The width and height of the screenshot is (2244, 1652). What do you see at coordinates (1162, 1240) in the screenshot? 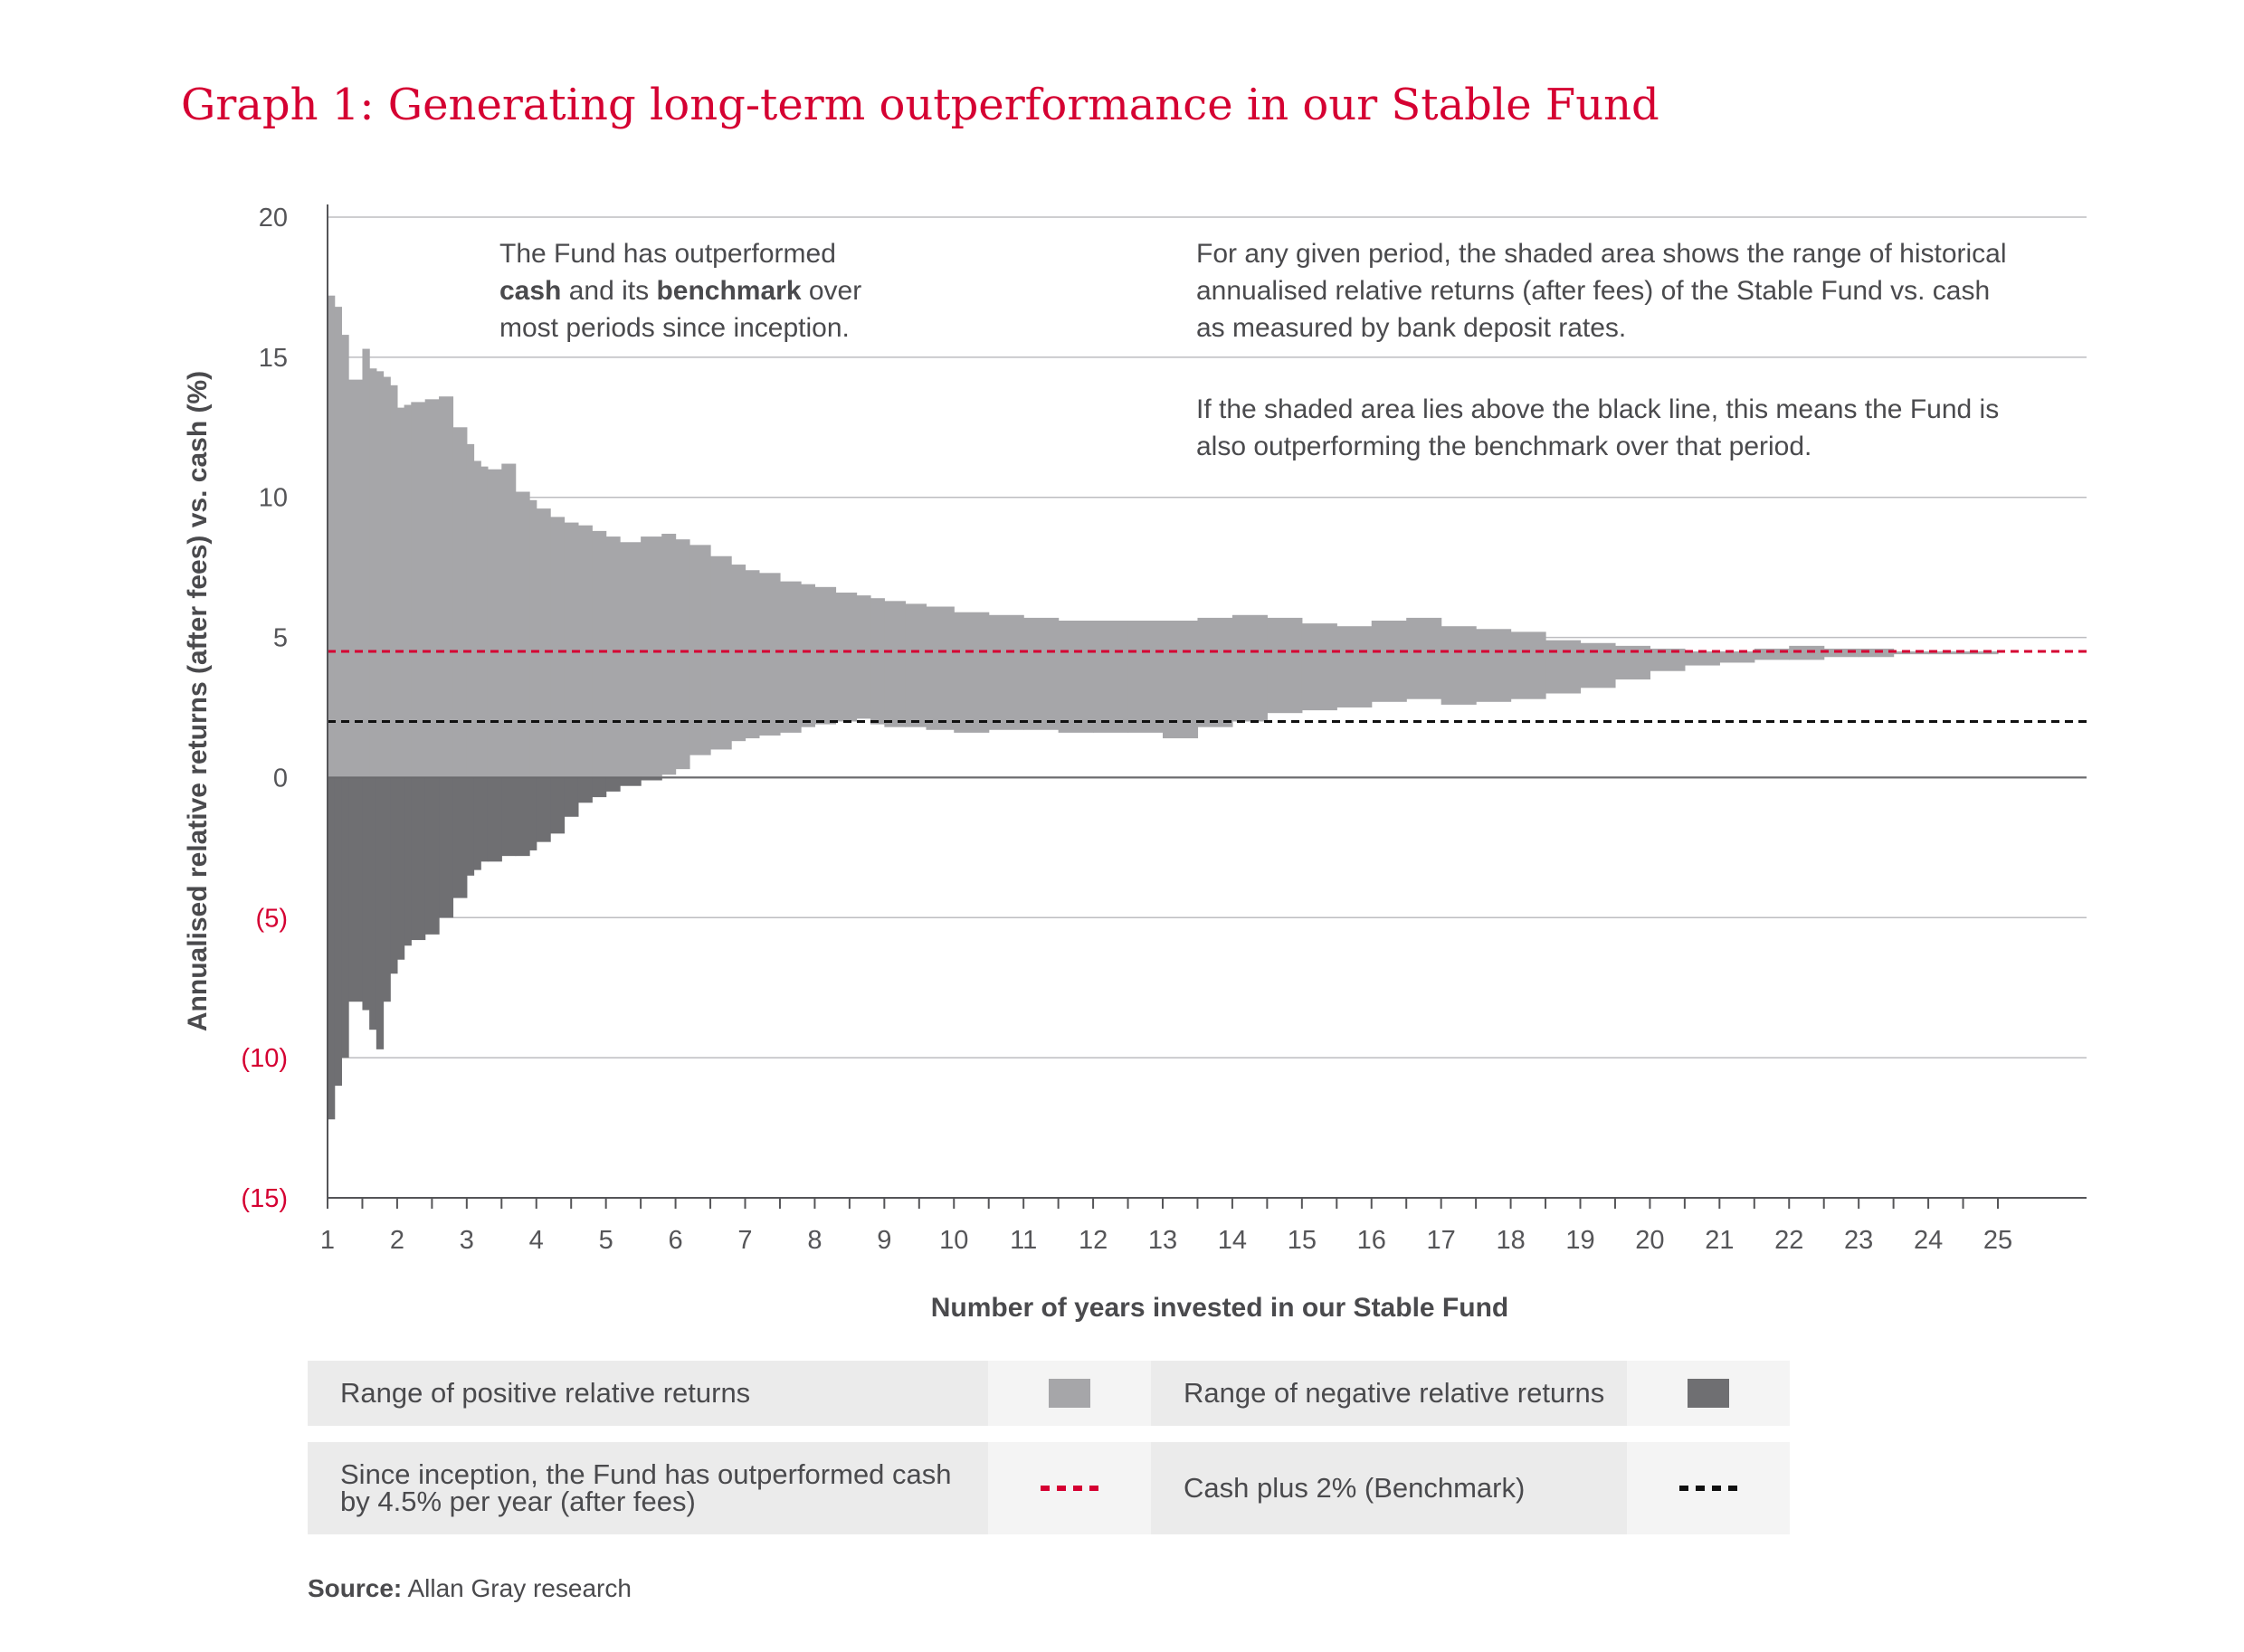
I see `x-tick-label: 13` at bounding box center [1162, 1240].